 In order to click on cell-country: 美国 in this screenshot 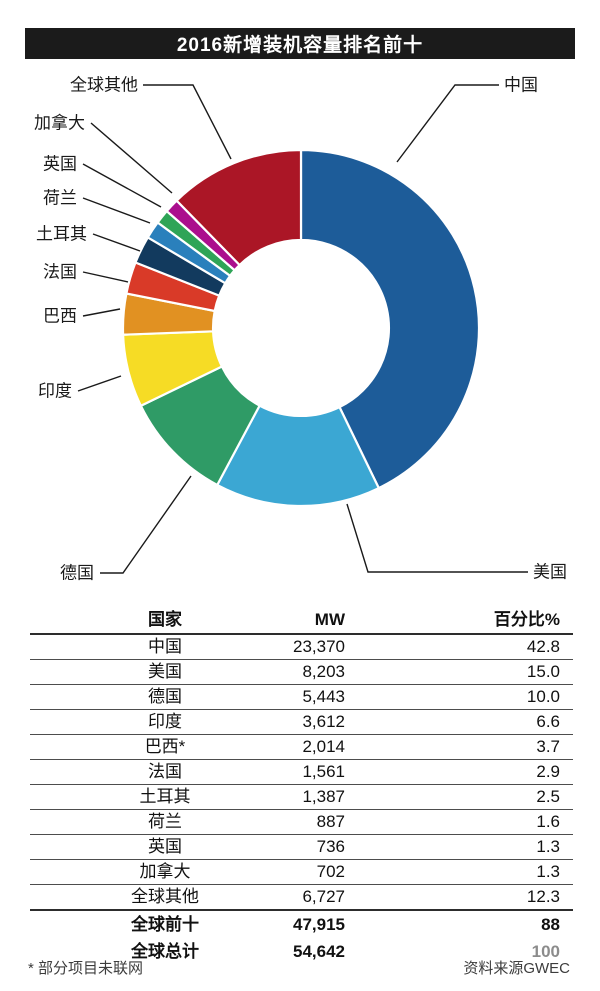, I will do `click(165, 671)`.